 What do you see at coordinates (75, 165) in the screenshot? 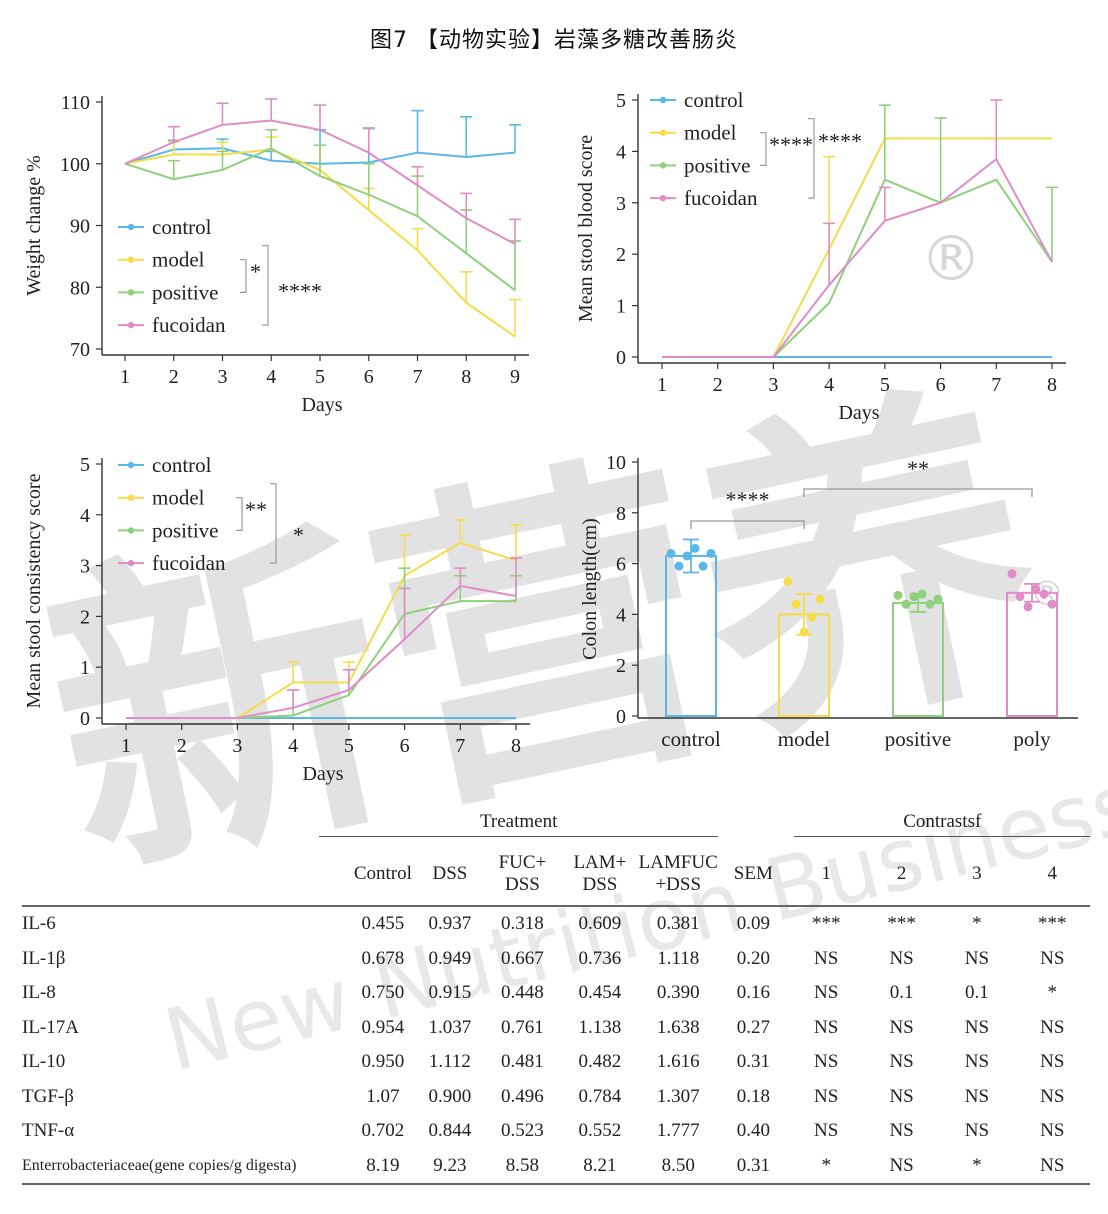
I see `y-tick-label: 100` at bounding box center [75, 165].